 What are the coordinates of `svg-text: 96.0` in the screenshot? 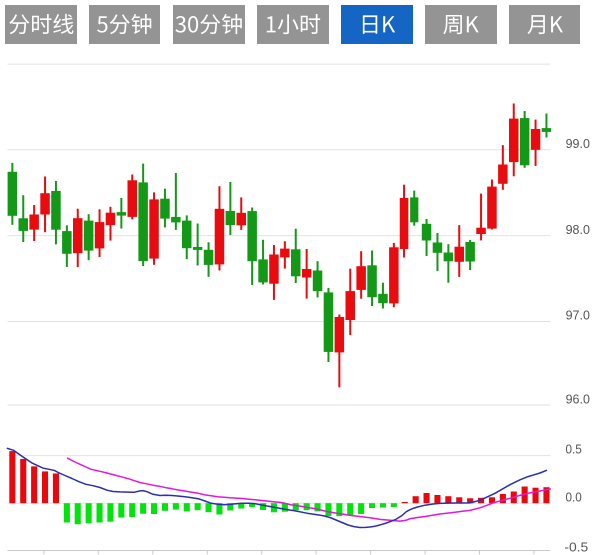 It's located at (578, 398).